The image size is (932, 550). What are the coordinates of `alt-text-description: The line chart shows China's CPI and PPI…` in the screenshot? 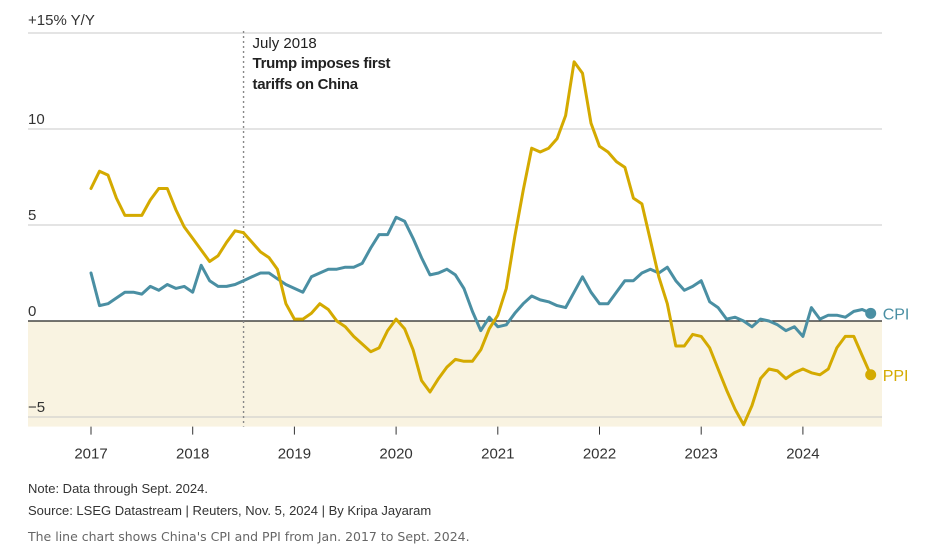 It's located at (249, 536).